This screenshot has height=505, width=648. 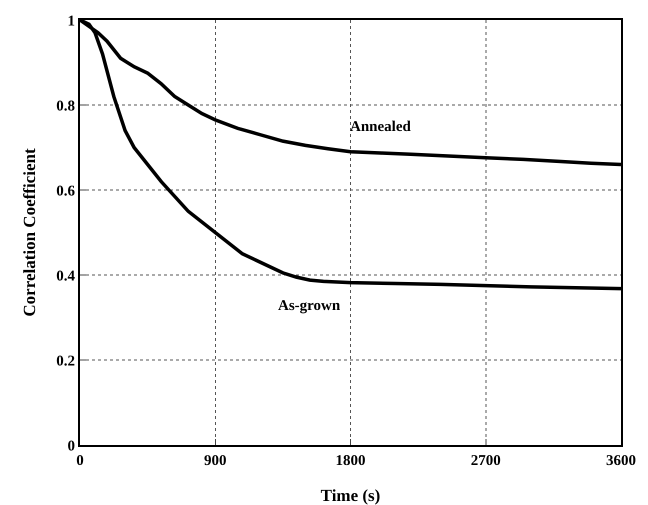 What do you see at coordinates (71, 446) in the screenshot?
I see `y-tick-label: 0` at bounding box center [71, 446].